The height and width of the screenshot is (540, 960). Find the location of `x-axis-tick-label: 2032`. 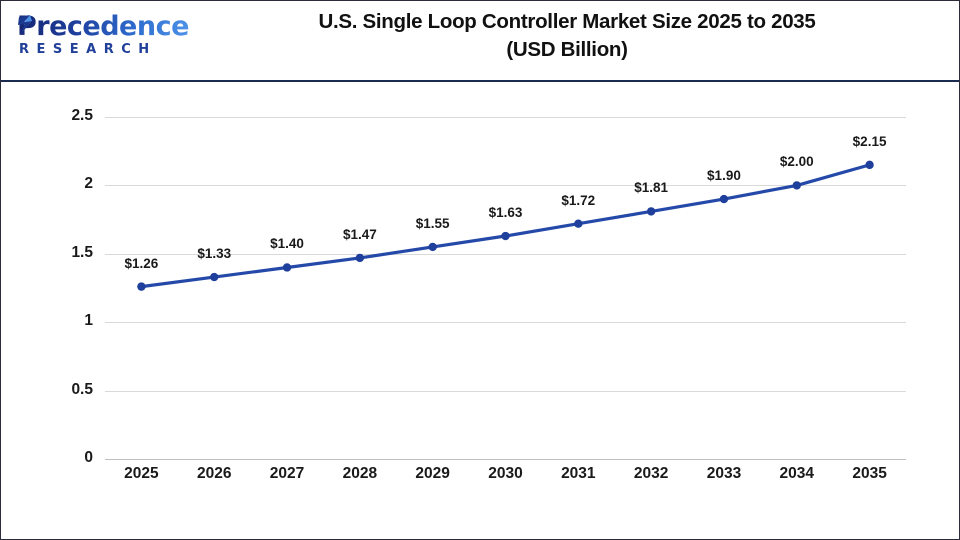

x-axis-tick-label: 2032 is located at coordinates (651, 473).